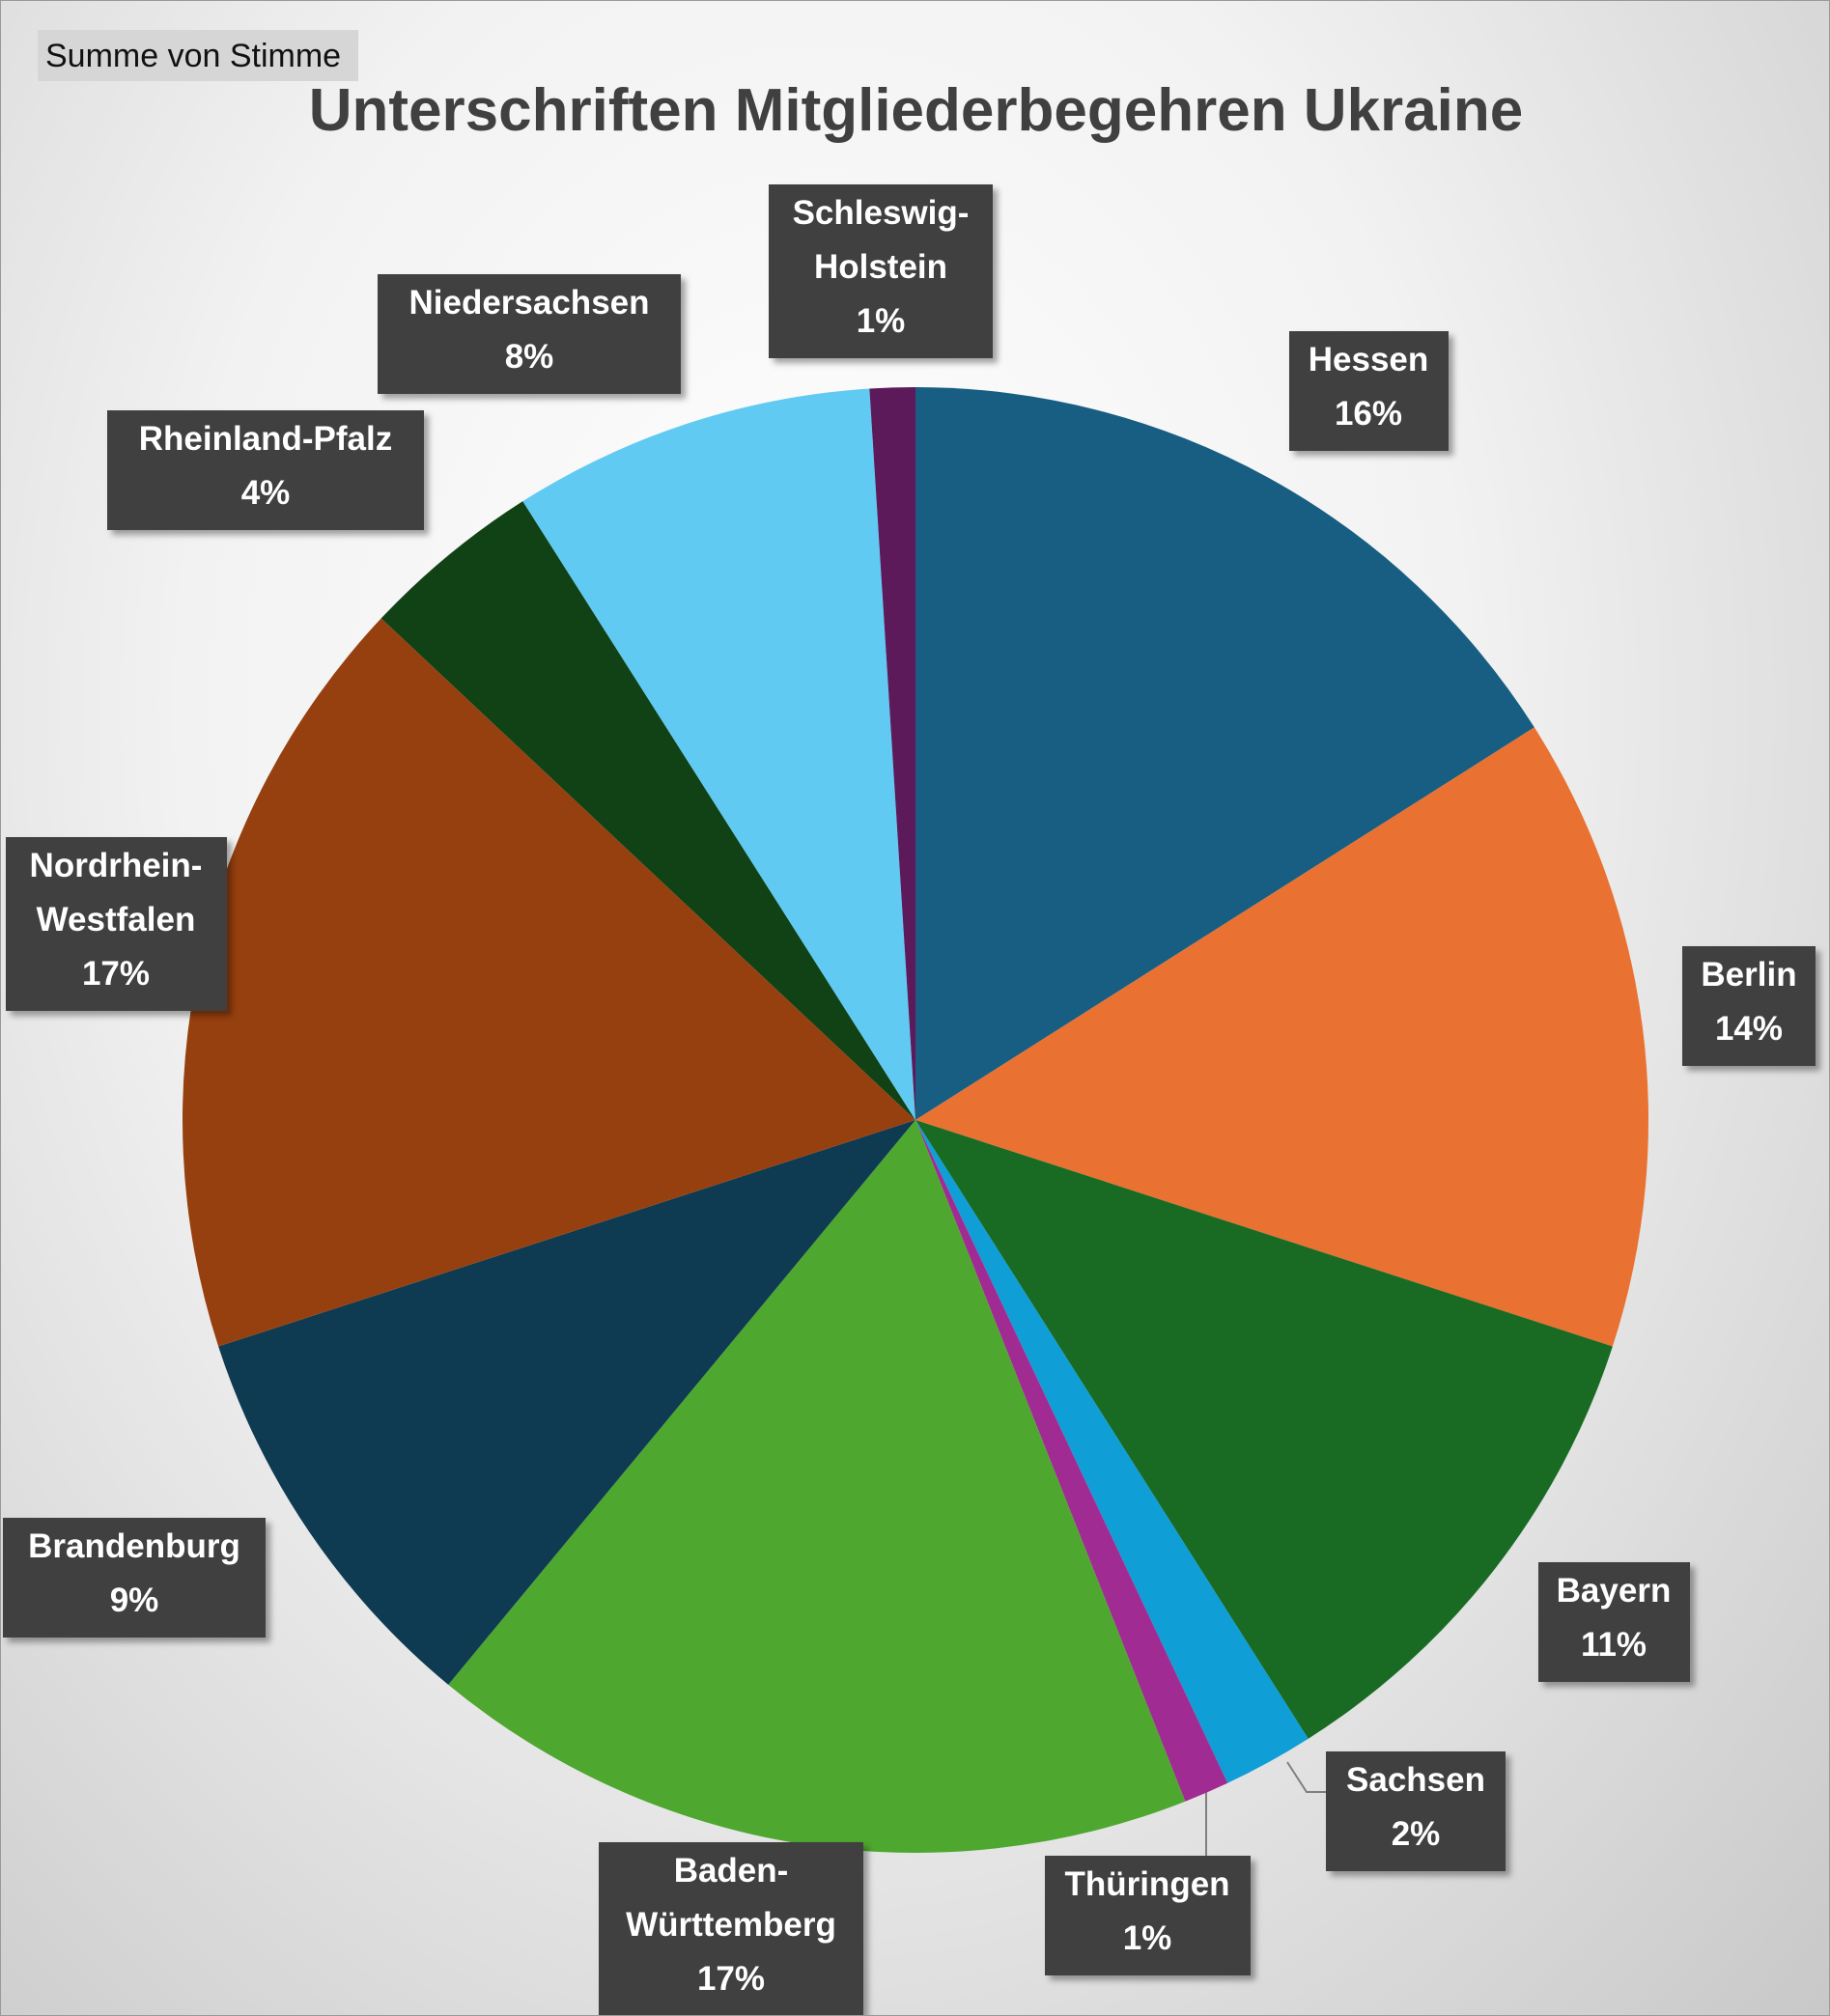 This screenshot has width=1830, height=2016. I want to click on value-label: 14%, so click(1749, 1029).